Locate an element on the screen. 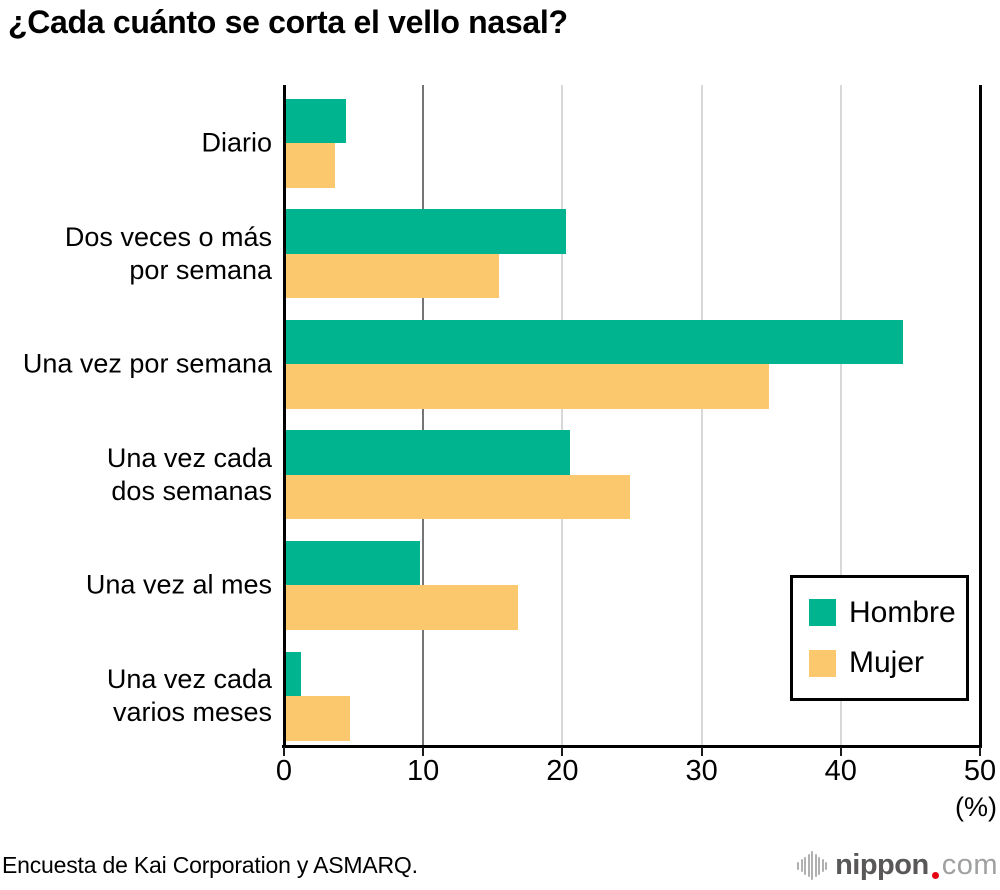 Image resolution: width=1000 pixels, height=890 pixels. logo-brand-text: nippon is located at coordinates (882, 865).